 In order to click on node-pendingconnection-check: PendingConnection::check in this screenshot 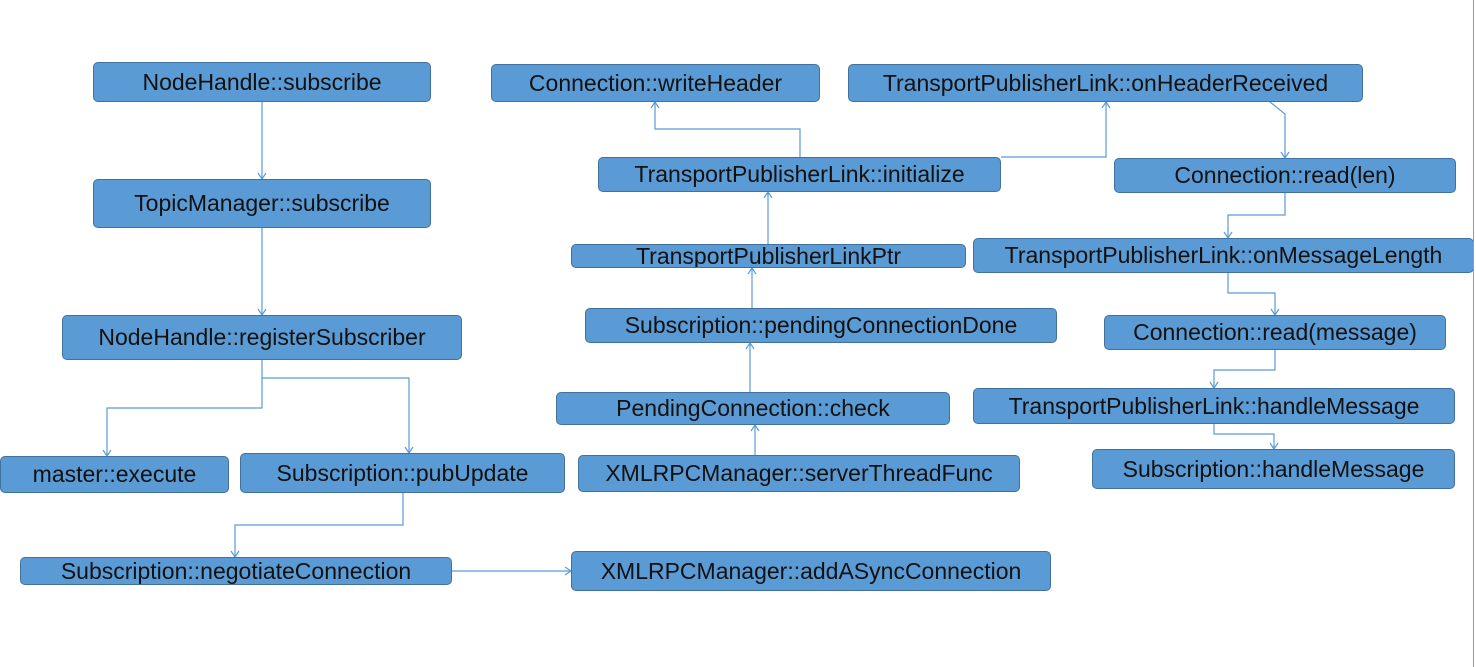, I will do `click(753, 408)`.